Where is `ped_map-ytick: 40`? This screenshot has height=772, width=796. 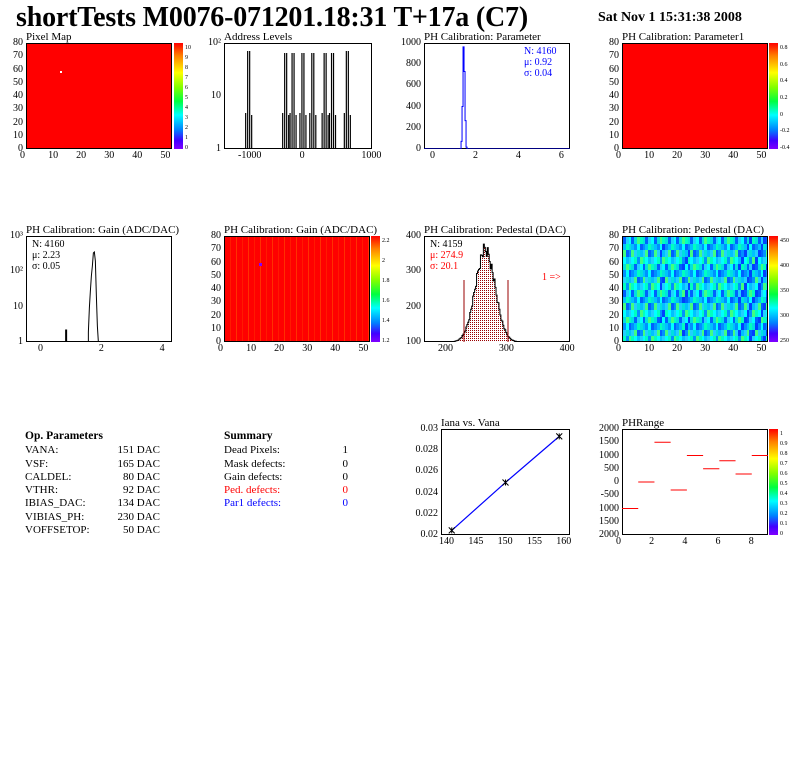
ped_map-ytick: 40 is located at coordinates (614, 288).